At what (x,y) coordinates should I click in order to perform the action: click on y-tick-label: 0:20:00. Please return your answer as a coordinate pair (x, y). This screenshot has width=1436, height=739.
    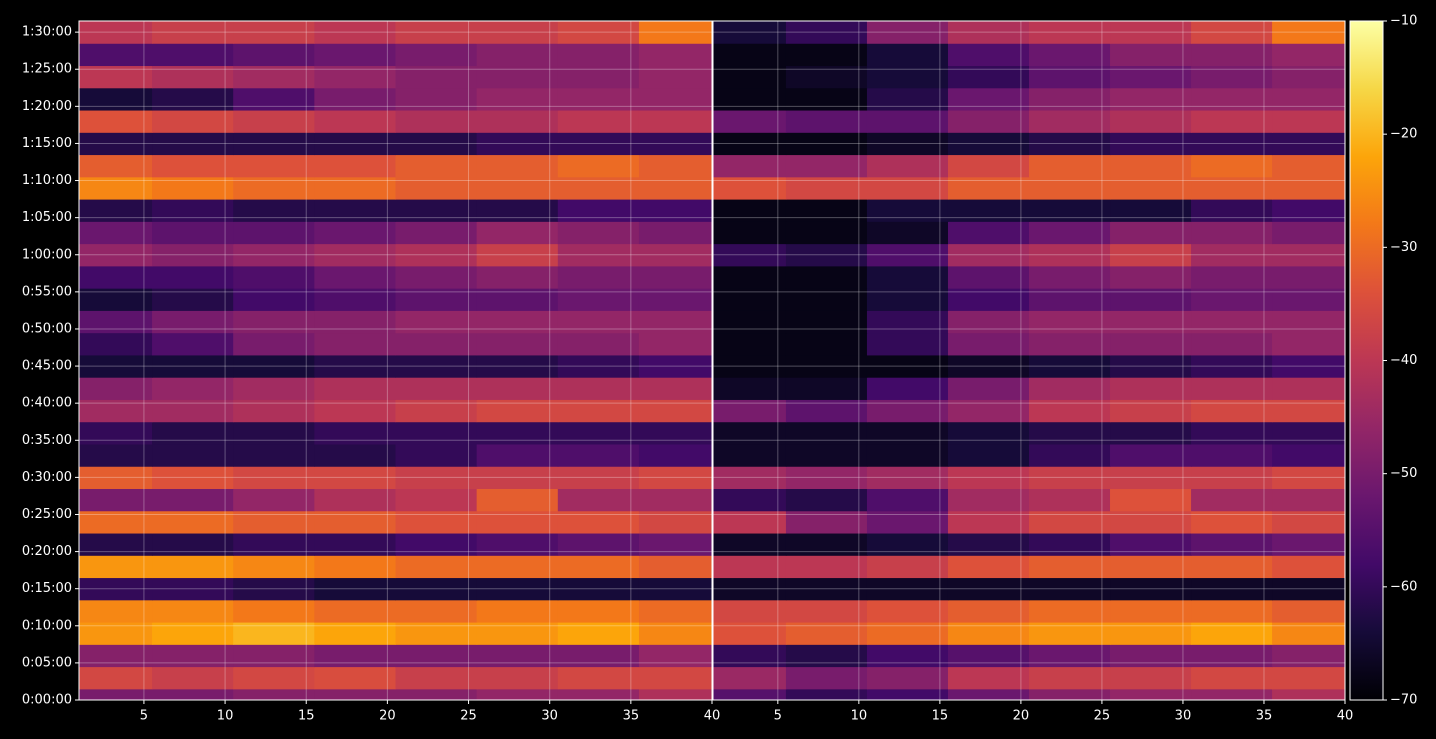
    Looking at the image, I should click on (47, 551).